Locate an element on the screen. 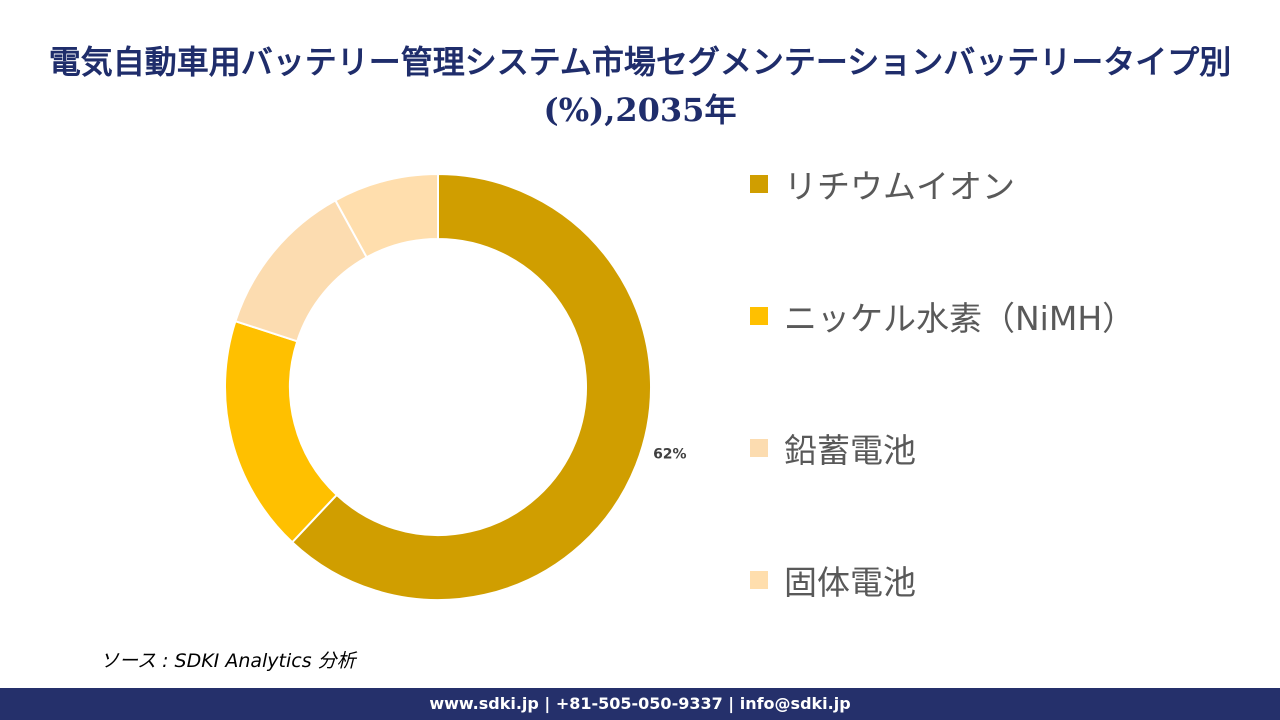 This screenshot has width=1280, height=720. legend-item-lithium-ion: リチウムイオン is located at coordinates (882, 184).